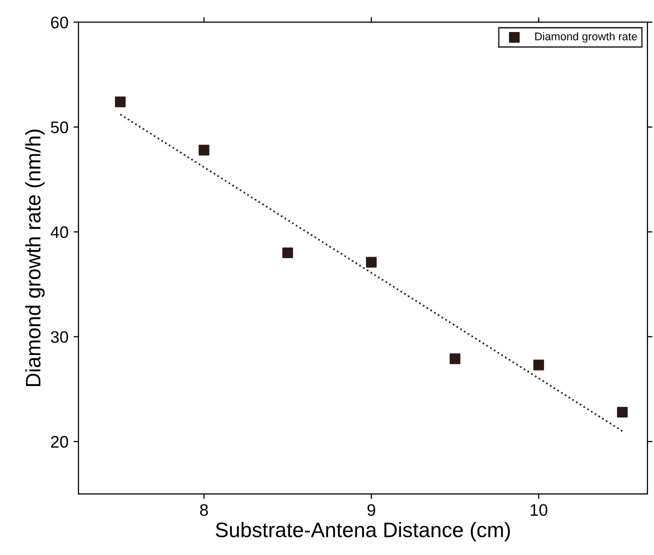 This screenshot has width=654, height=555. What do you see at coordinates (371, 510) in the screenshot?
I see `x-tick-label: 9` at bounding box center [371, 510].